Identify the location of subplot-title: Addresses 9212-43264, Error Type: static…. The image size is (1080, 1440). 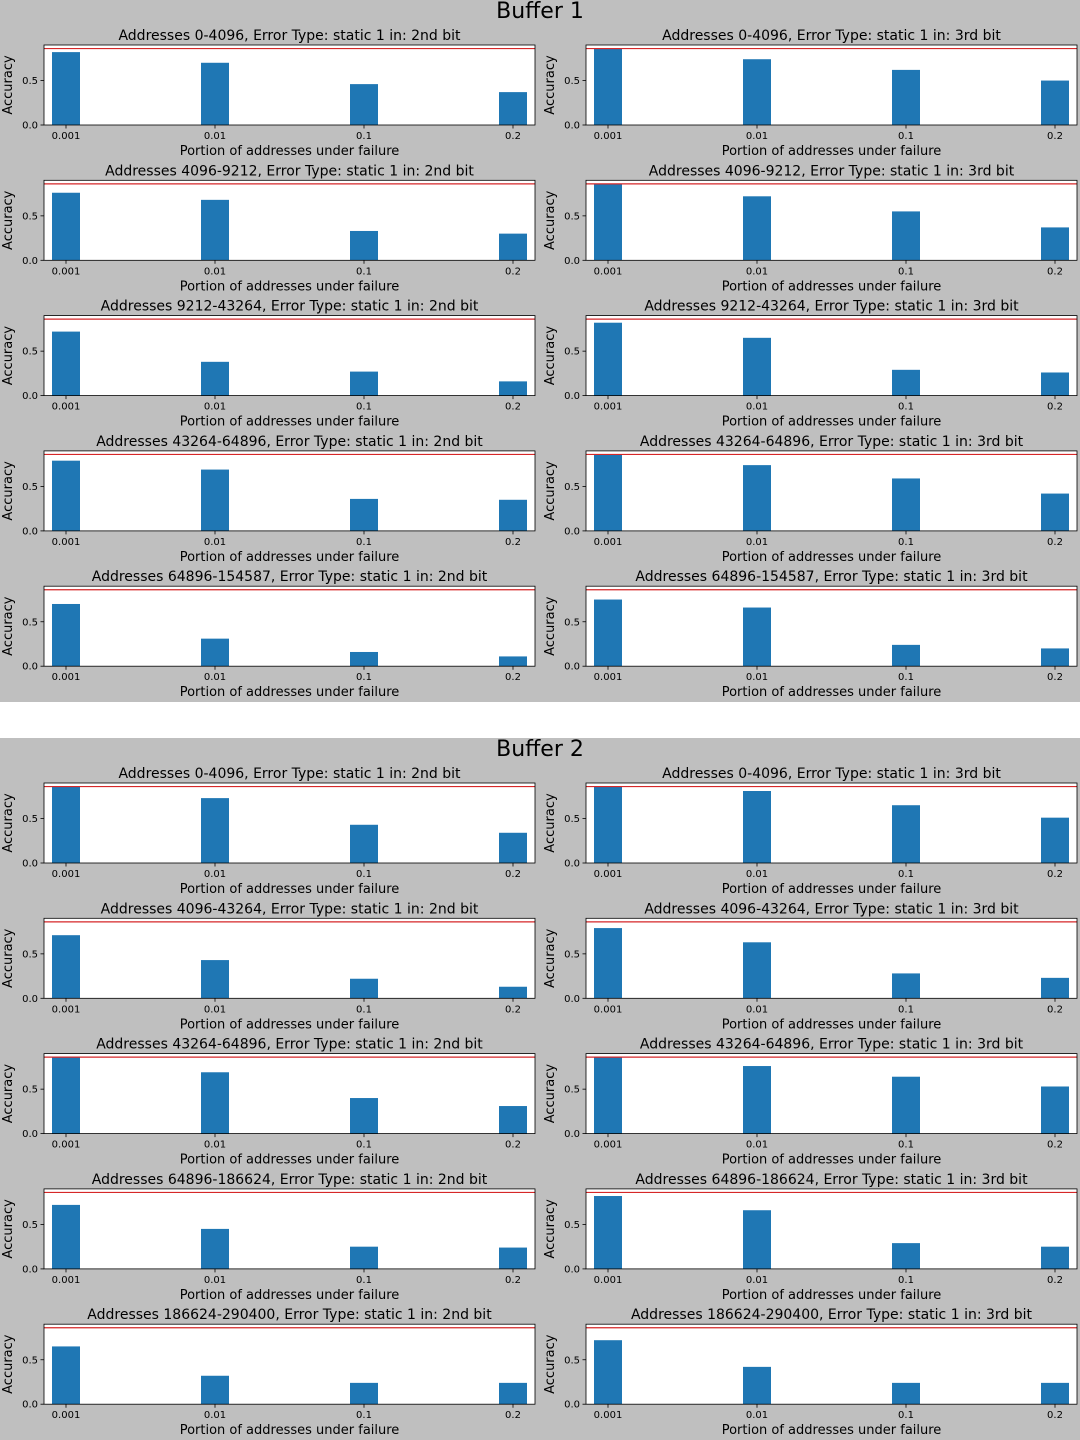
(831, 307).